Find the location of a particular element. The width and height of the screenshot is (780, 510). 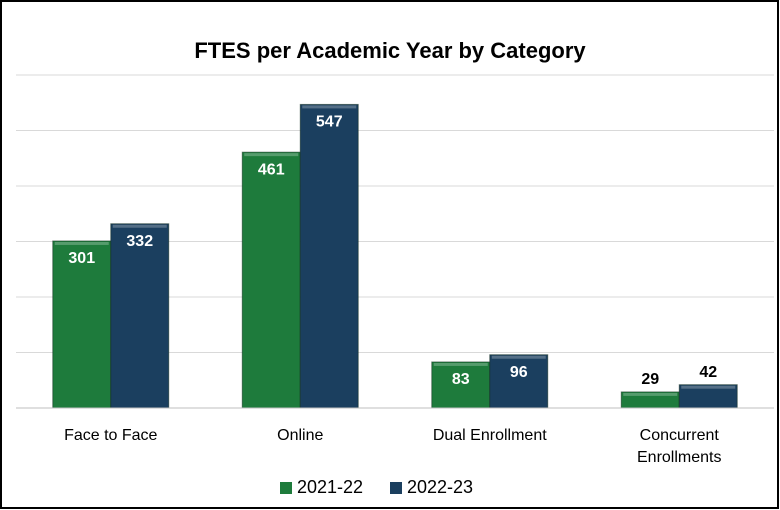

data-label: 42 is located at coordinates (708, 372).